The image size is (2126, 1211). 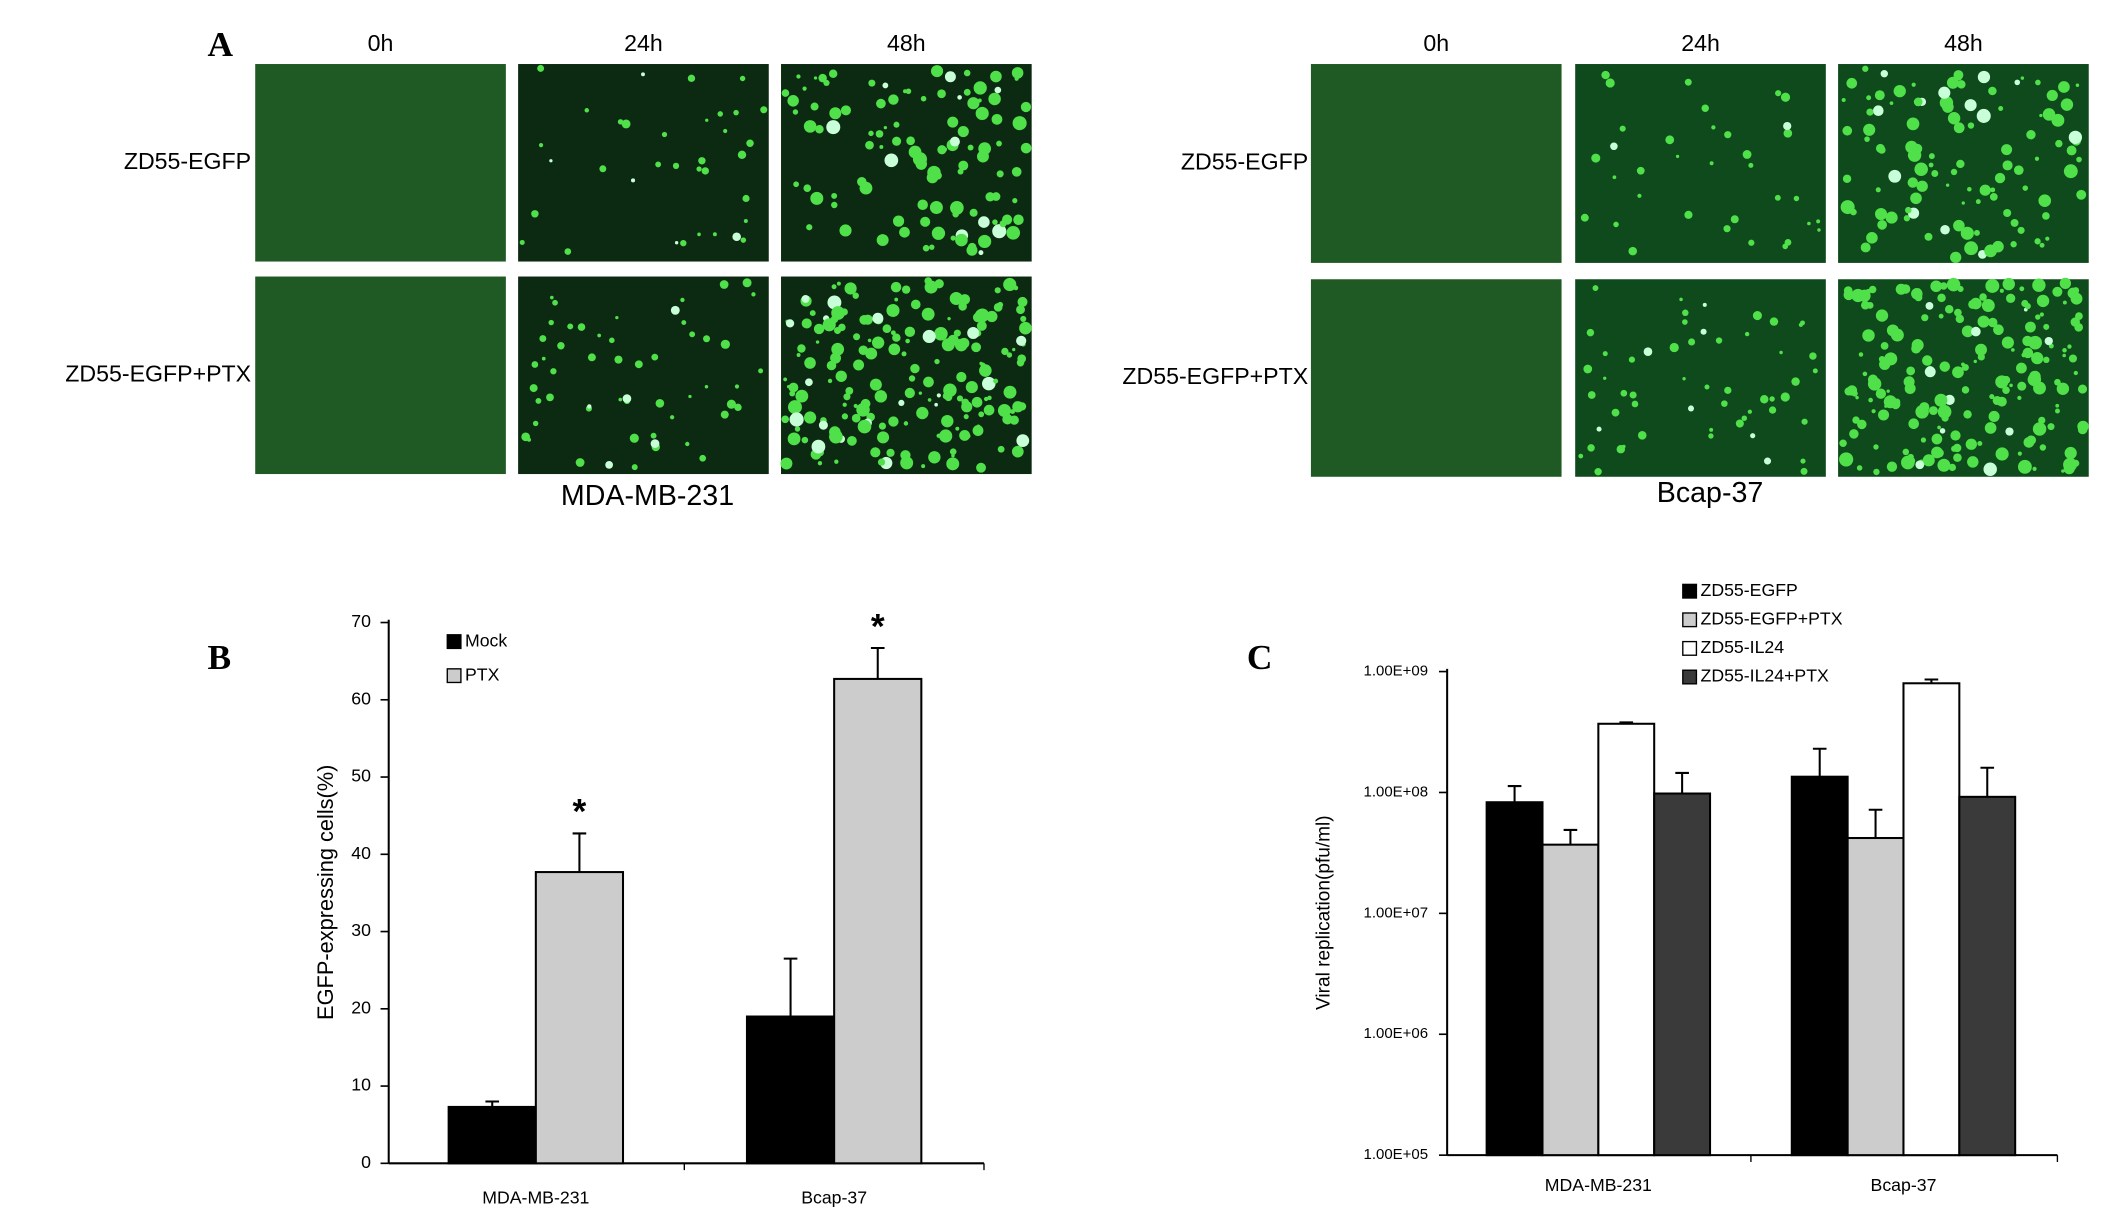 What do you see at coordinates (878, 921) in the screenshot?
I see `bar` at bounding box center [878, 921].